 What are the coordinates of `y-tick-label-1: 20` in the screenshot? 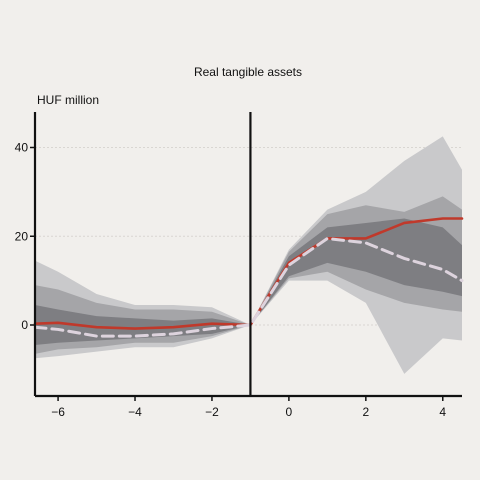 It's located at (22, 236).